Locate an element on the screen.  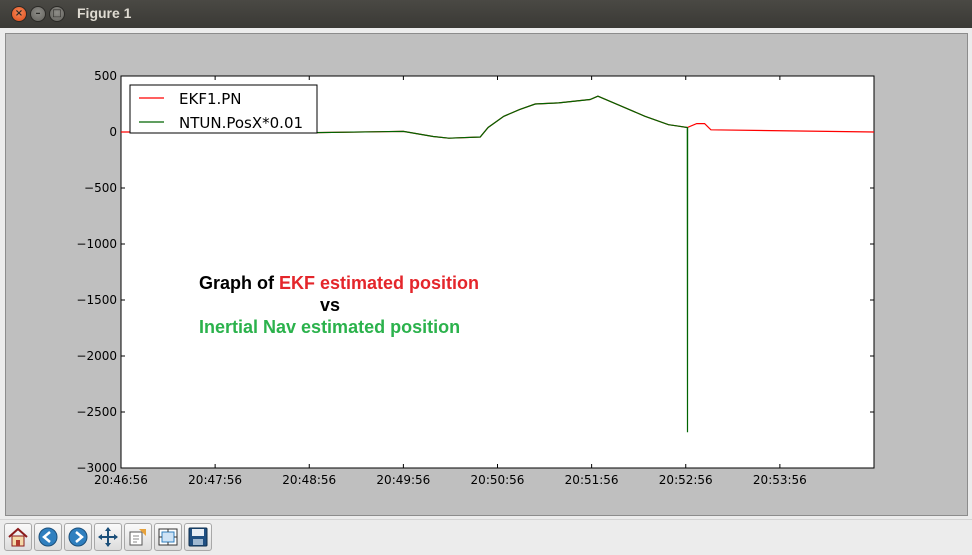
x-tick-label: 20:51:56 is located at coordinates (592, 480).